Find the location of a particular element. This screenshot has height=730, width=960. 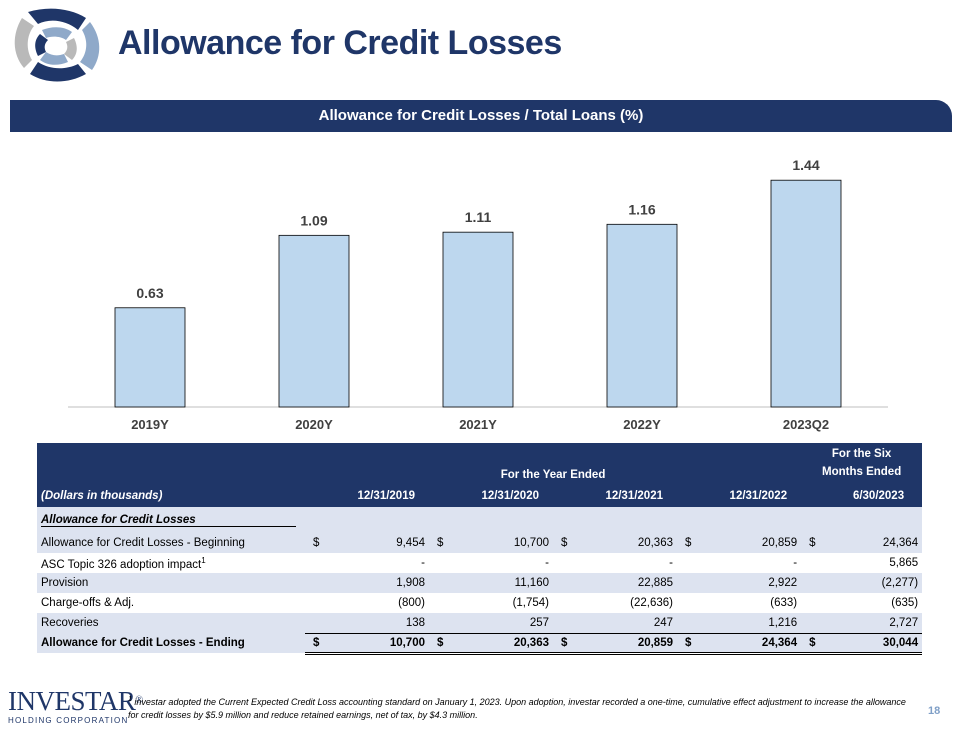

table-row: ASC Topic 326 adoption impact1 - - - - 5,865 is located at coordinates (480, 563).